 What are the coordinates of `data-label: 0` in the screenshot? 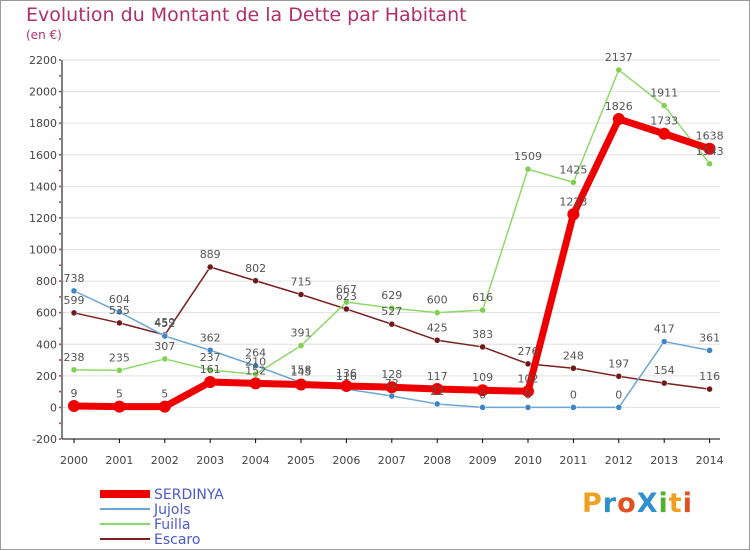 It's located at (573, 394).